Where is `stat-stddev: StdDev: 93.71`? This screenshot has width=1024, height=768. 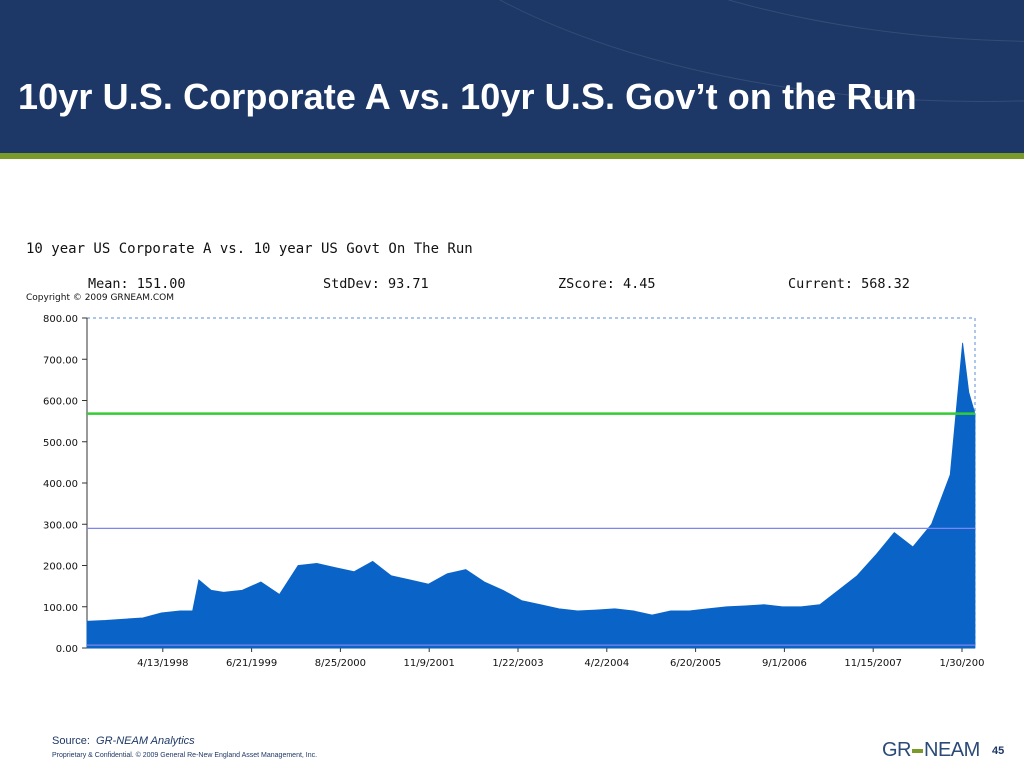 stat-stddev: StdDev: 93.71 is located at coordinates (376, 284).